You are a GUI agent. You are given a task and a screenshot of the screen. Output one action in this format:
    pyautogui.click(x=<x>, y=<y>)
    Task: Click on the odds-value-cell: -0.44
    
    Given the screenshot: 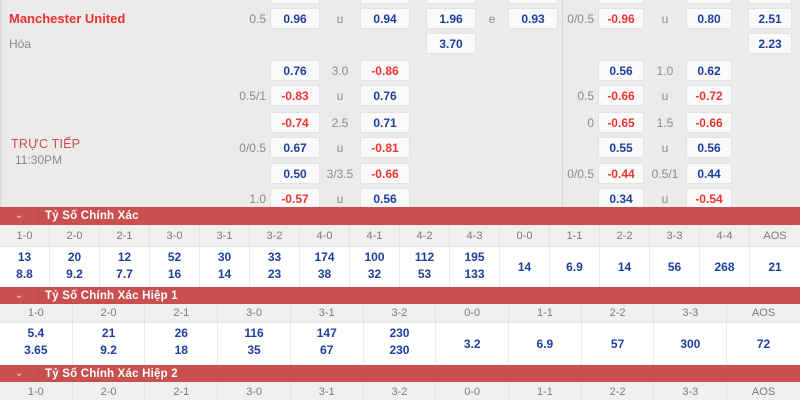 What is the action you would take?
    pyautogui.click(x=621, y=173)
    